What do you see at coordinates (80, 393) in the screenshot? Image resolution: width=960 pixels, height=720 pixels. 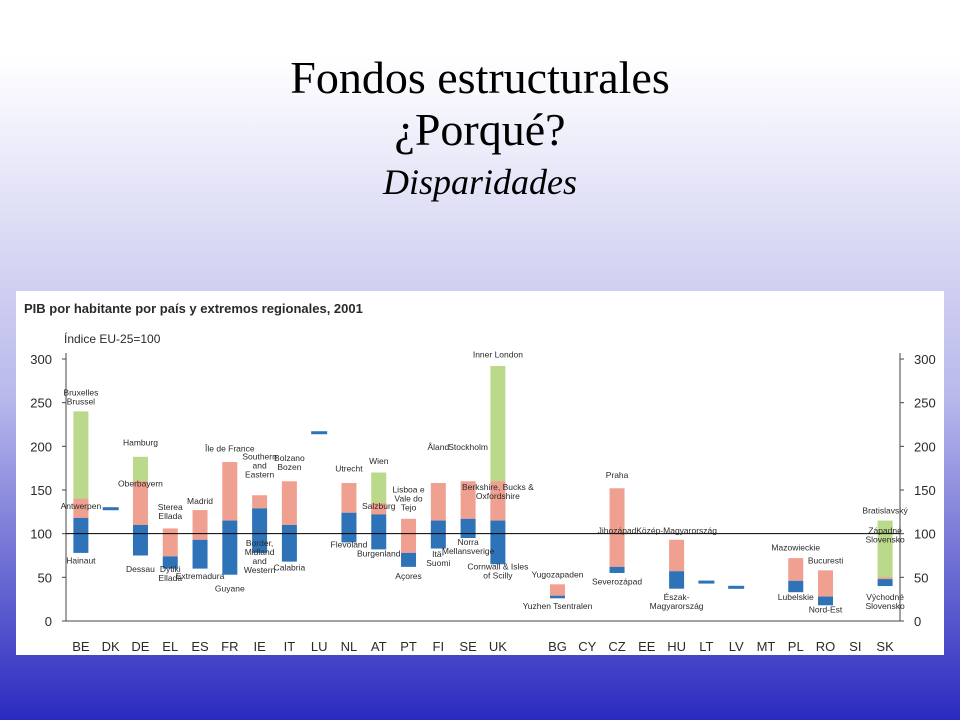 I see `region-label-line: Bruxelles` at bounding box center [80, 393].